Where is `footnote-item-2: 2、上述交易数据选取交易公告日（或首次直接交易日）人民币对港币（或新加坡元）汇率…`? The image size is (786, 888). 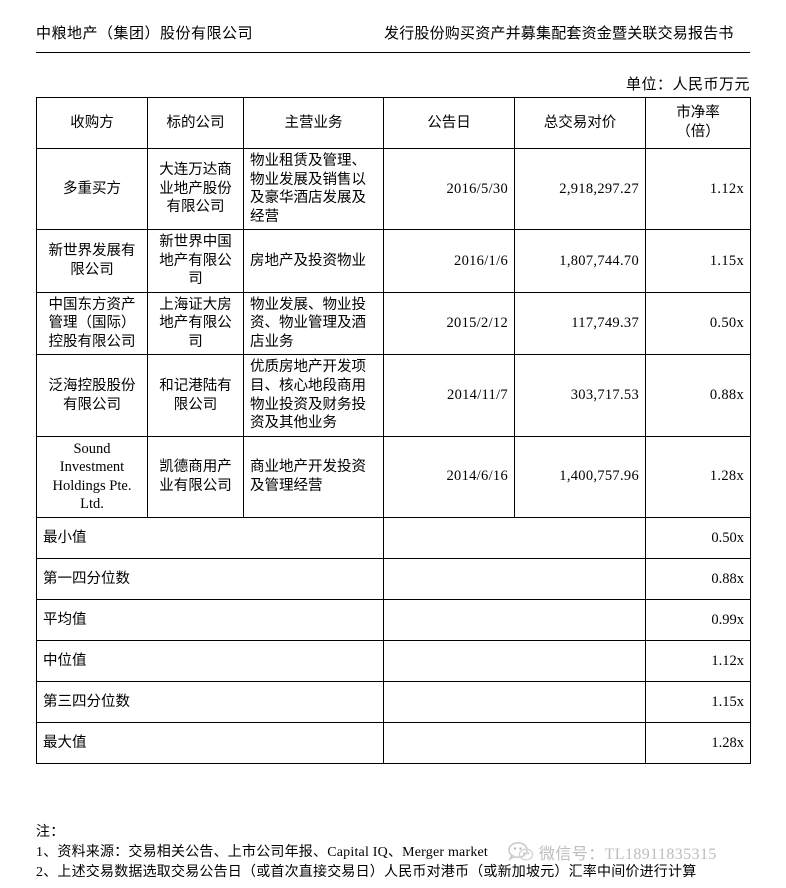
footnote-item-2: 2、上述交易数据选取交易公告日（或首次直接交易日）人民币对港币（或新加坡元）汇率… is located at coordinates (366, 872).